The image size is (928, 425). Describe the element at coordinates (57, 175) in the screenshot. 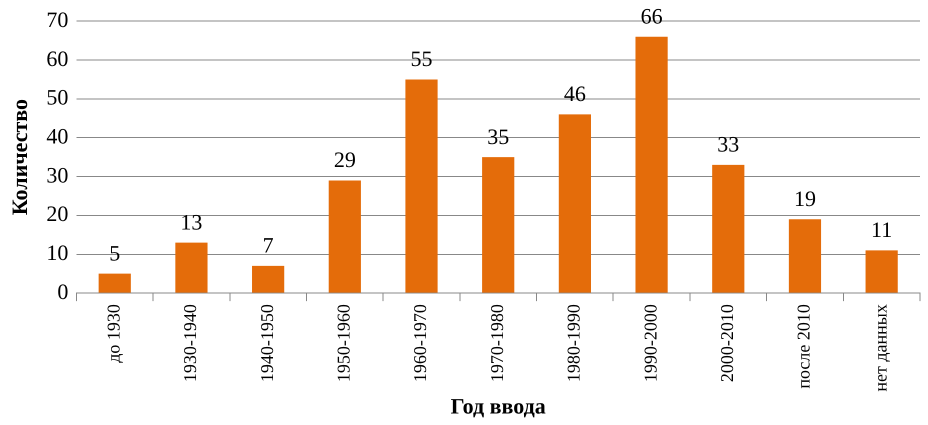

I see `y-tick-label: 30` at that location.